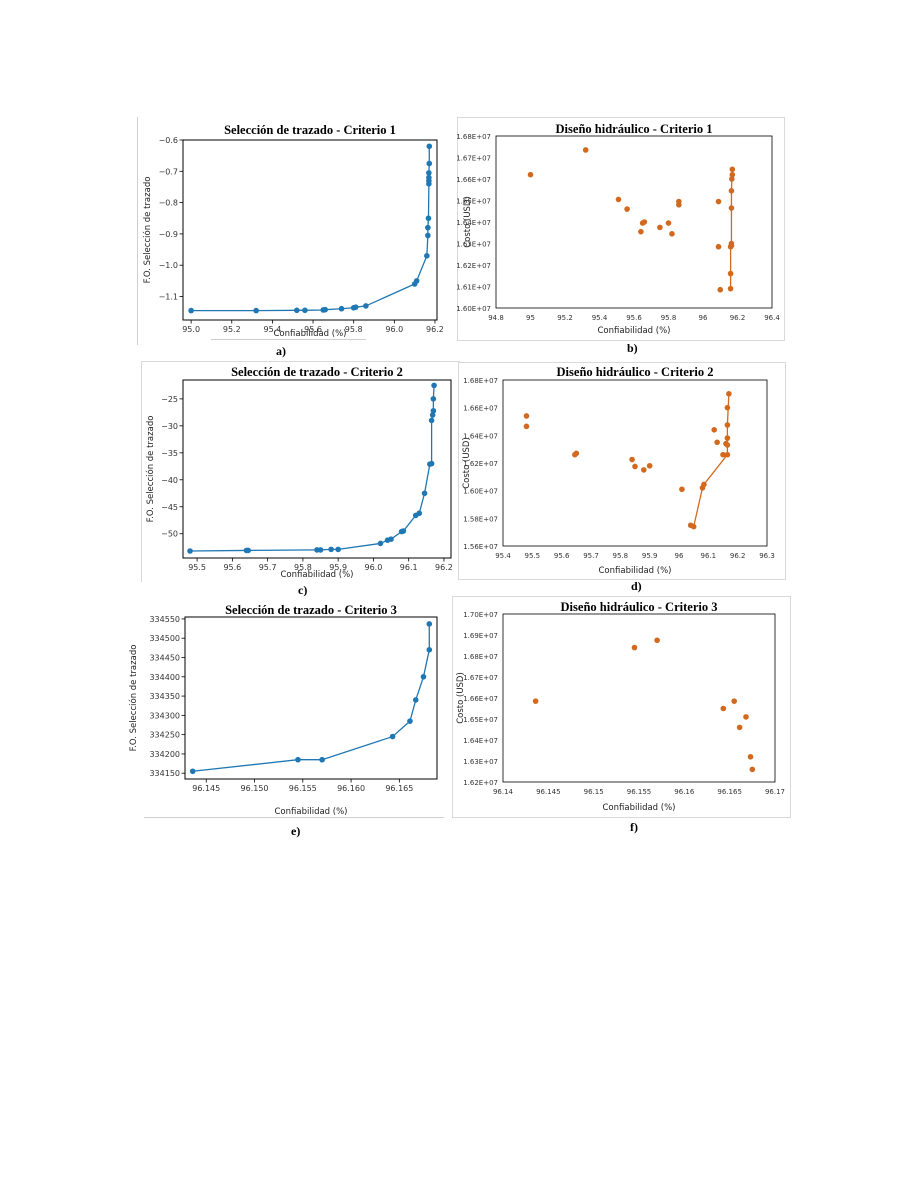  What do you see at coordinates (351, 788) in the screenshot?
I see `x-tick-label: 96.160` at bounding box center [351, 788].